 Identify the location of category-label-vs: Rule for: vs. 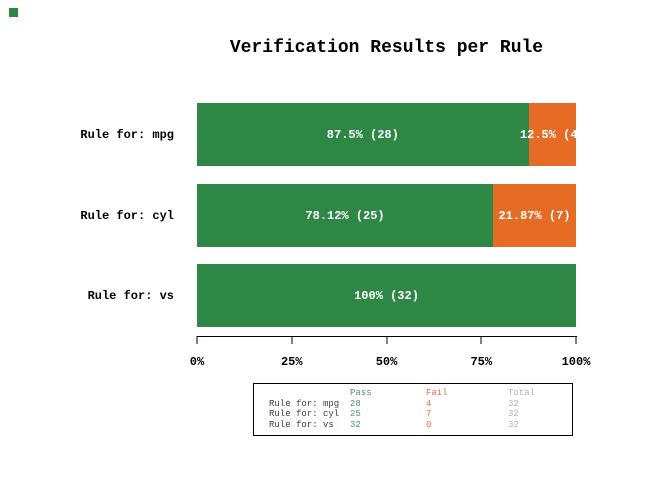
(130, 296).